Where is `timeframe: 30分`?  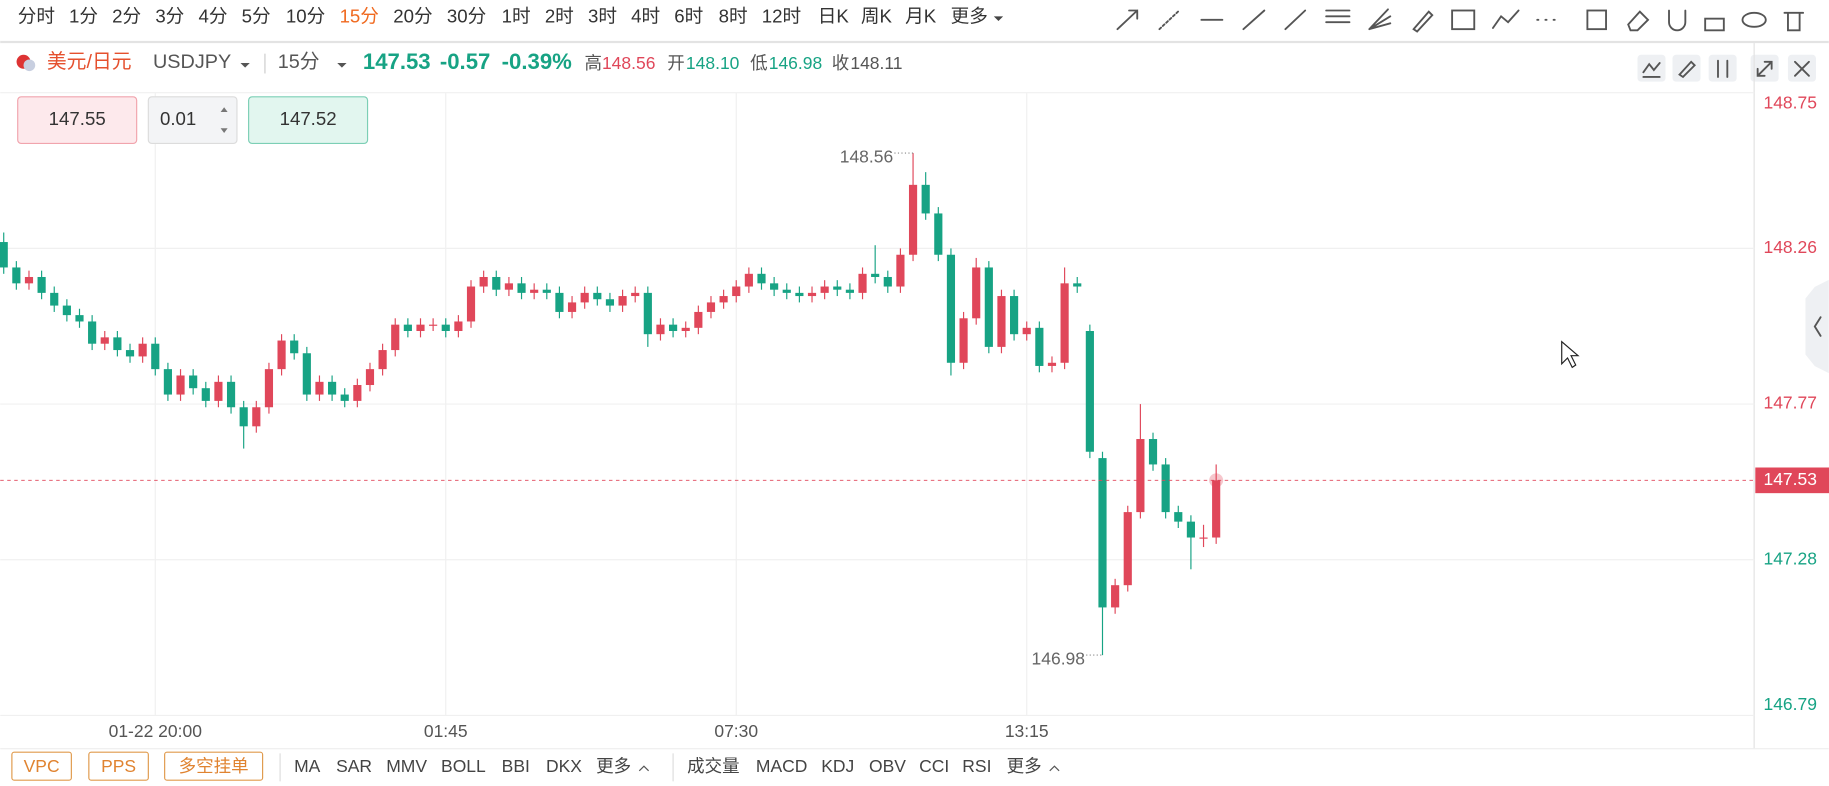 timeframe: 30分 is located at coordinates (466, 15).